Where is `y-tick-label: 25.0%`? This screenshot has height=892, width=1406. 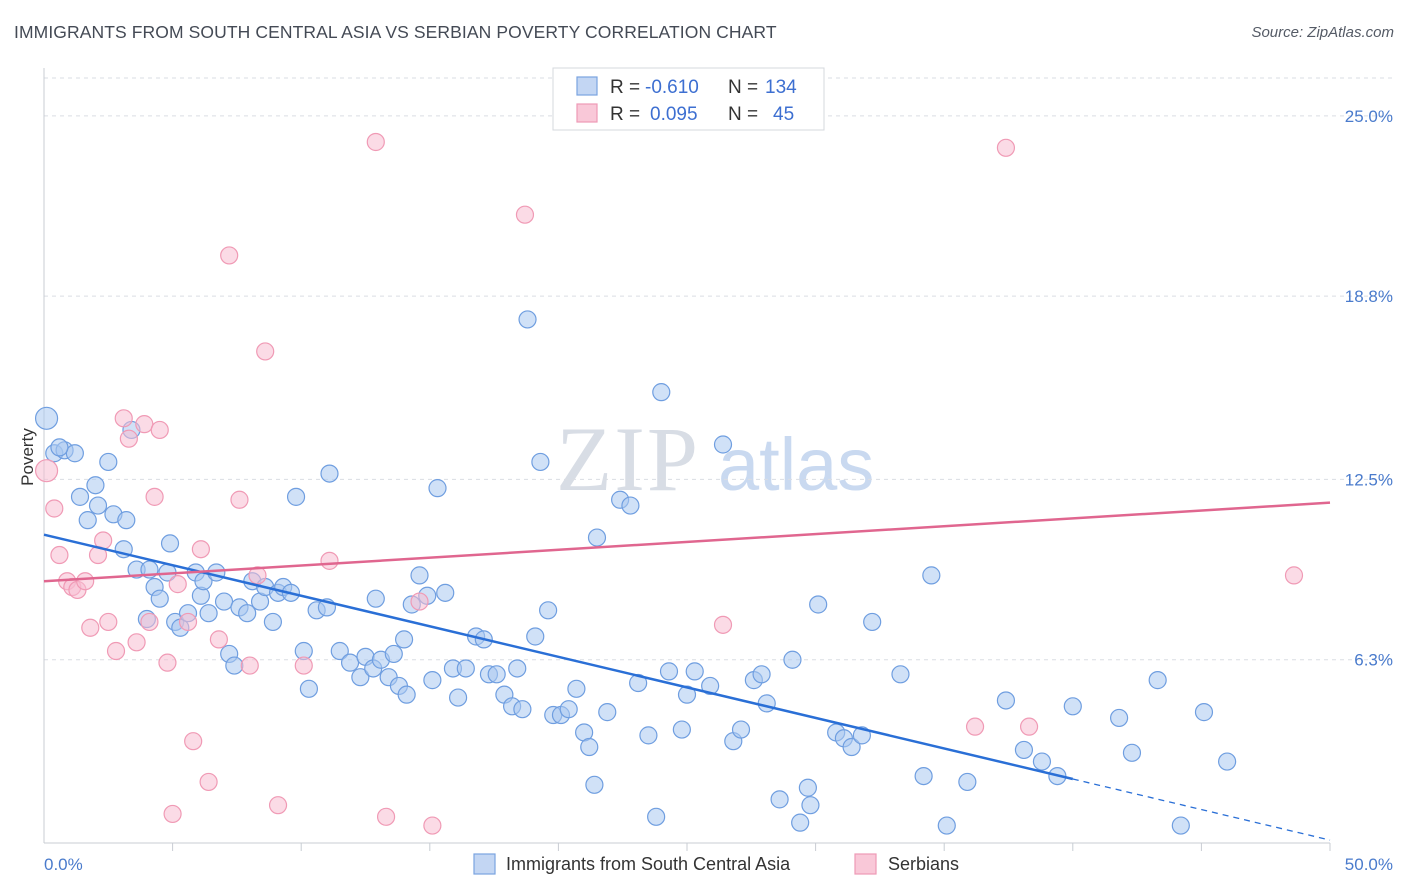
y-tick-label: 25.0% is located at coordinates (1369, 116).